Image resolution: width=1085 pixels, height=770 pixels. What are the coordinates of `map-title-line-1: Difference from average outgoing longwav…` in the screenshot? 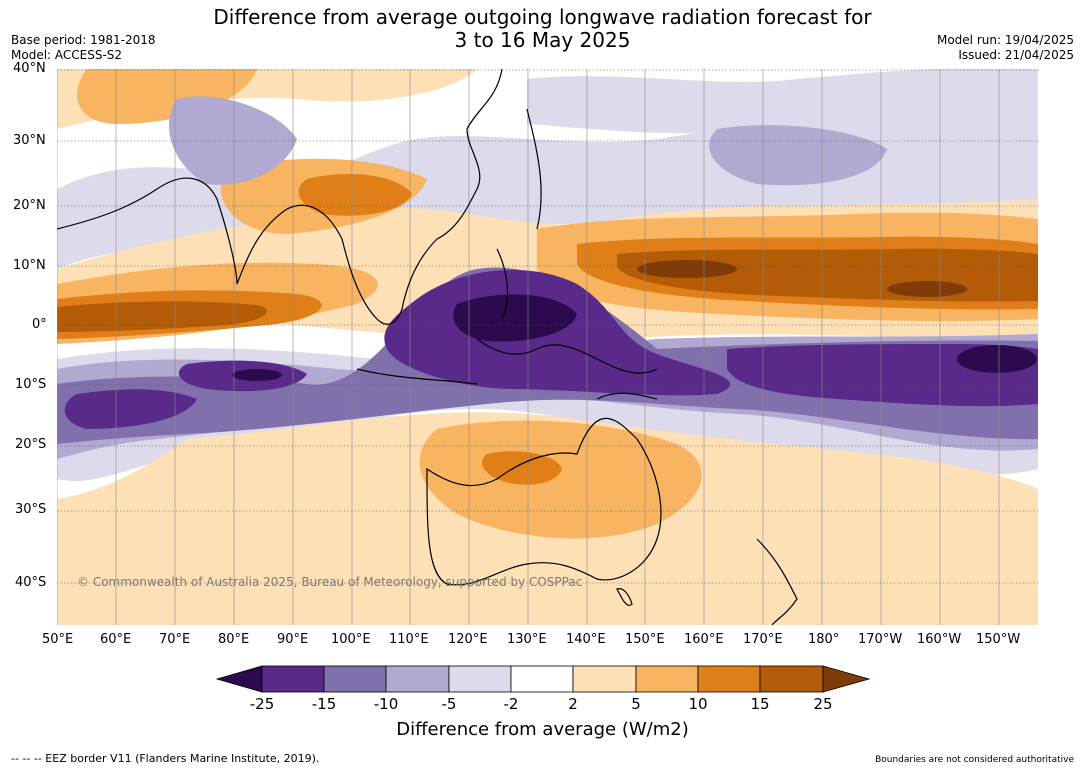 It's located at (542, 17).